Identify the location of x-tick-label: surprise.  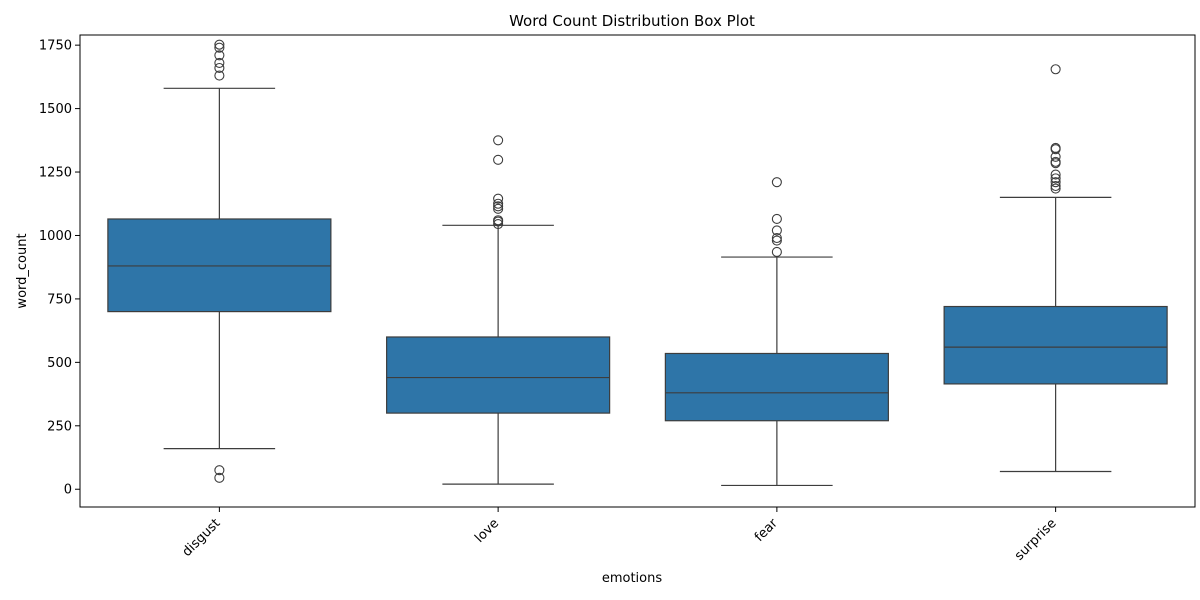
(1036, 540).